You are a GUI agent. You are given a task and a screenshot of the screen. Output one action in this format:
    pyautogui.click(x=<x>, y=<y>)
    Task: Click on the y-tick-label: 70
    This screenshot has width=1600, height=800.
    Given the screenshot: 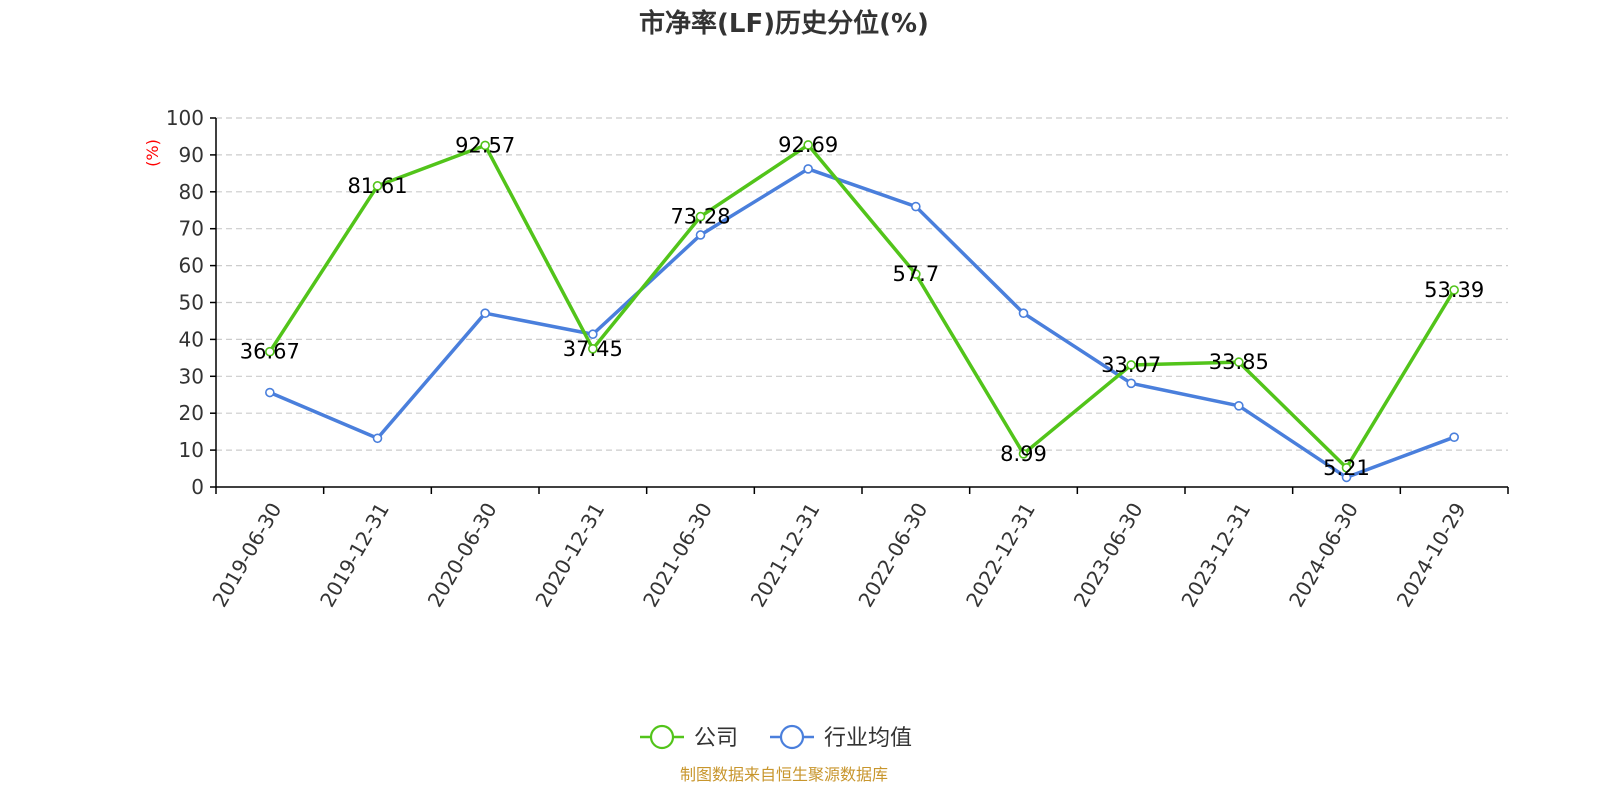 What is the action you would take?
    pyautogui.click(x=191, y=229)
    